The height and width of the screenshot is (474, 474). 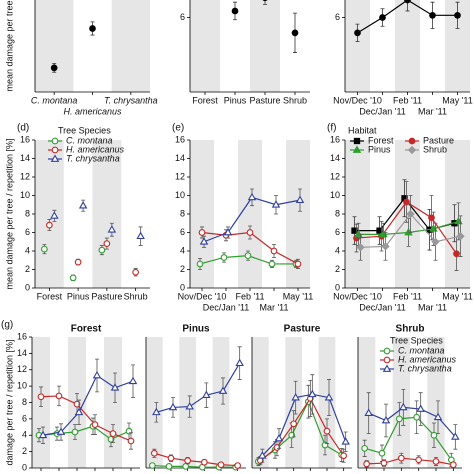 I want to click on legend-label: Forest, so click(x=381, y=140).